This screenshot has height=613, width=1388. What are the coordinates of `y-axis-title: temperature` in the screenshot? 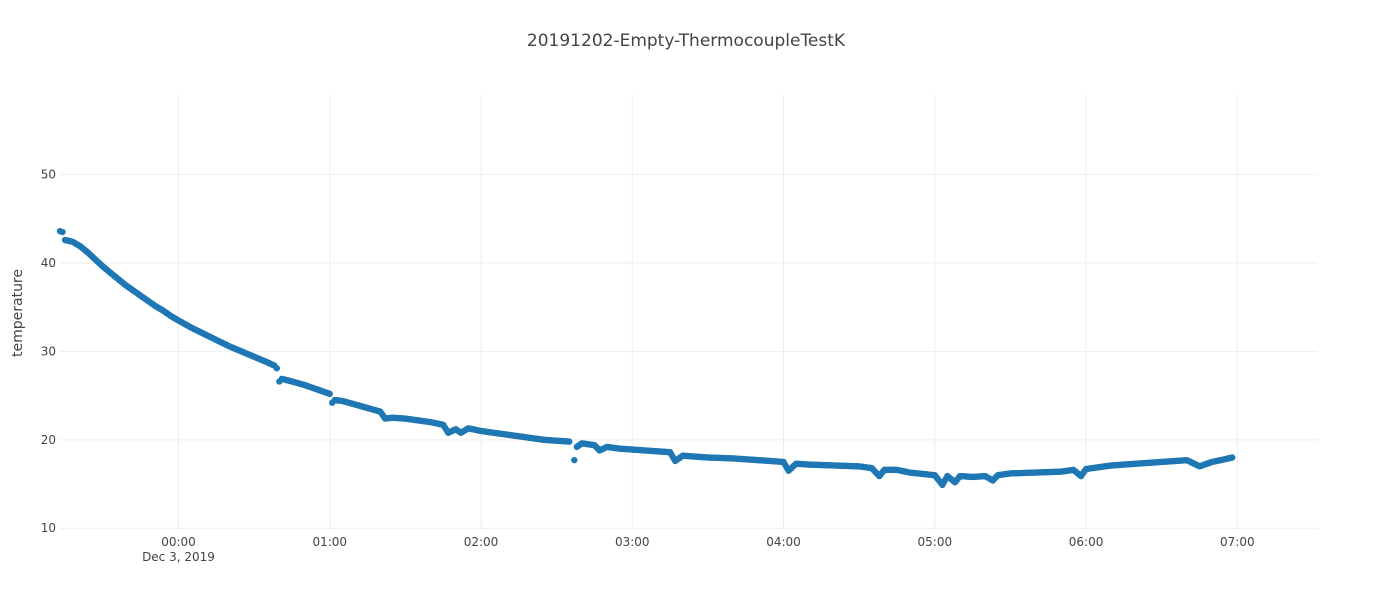 It's located at (18, 313).